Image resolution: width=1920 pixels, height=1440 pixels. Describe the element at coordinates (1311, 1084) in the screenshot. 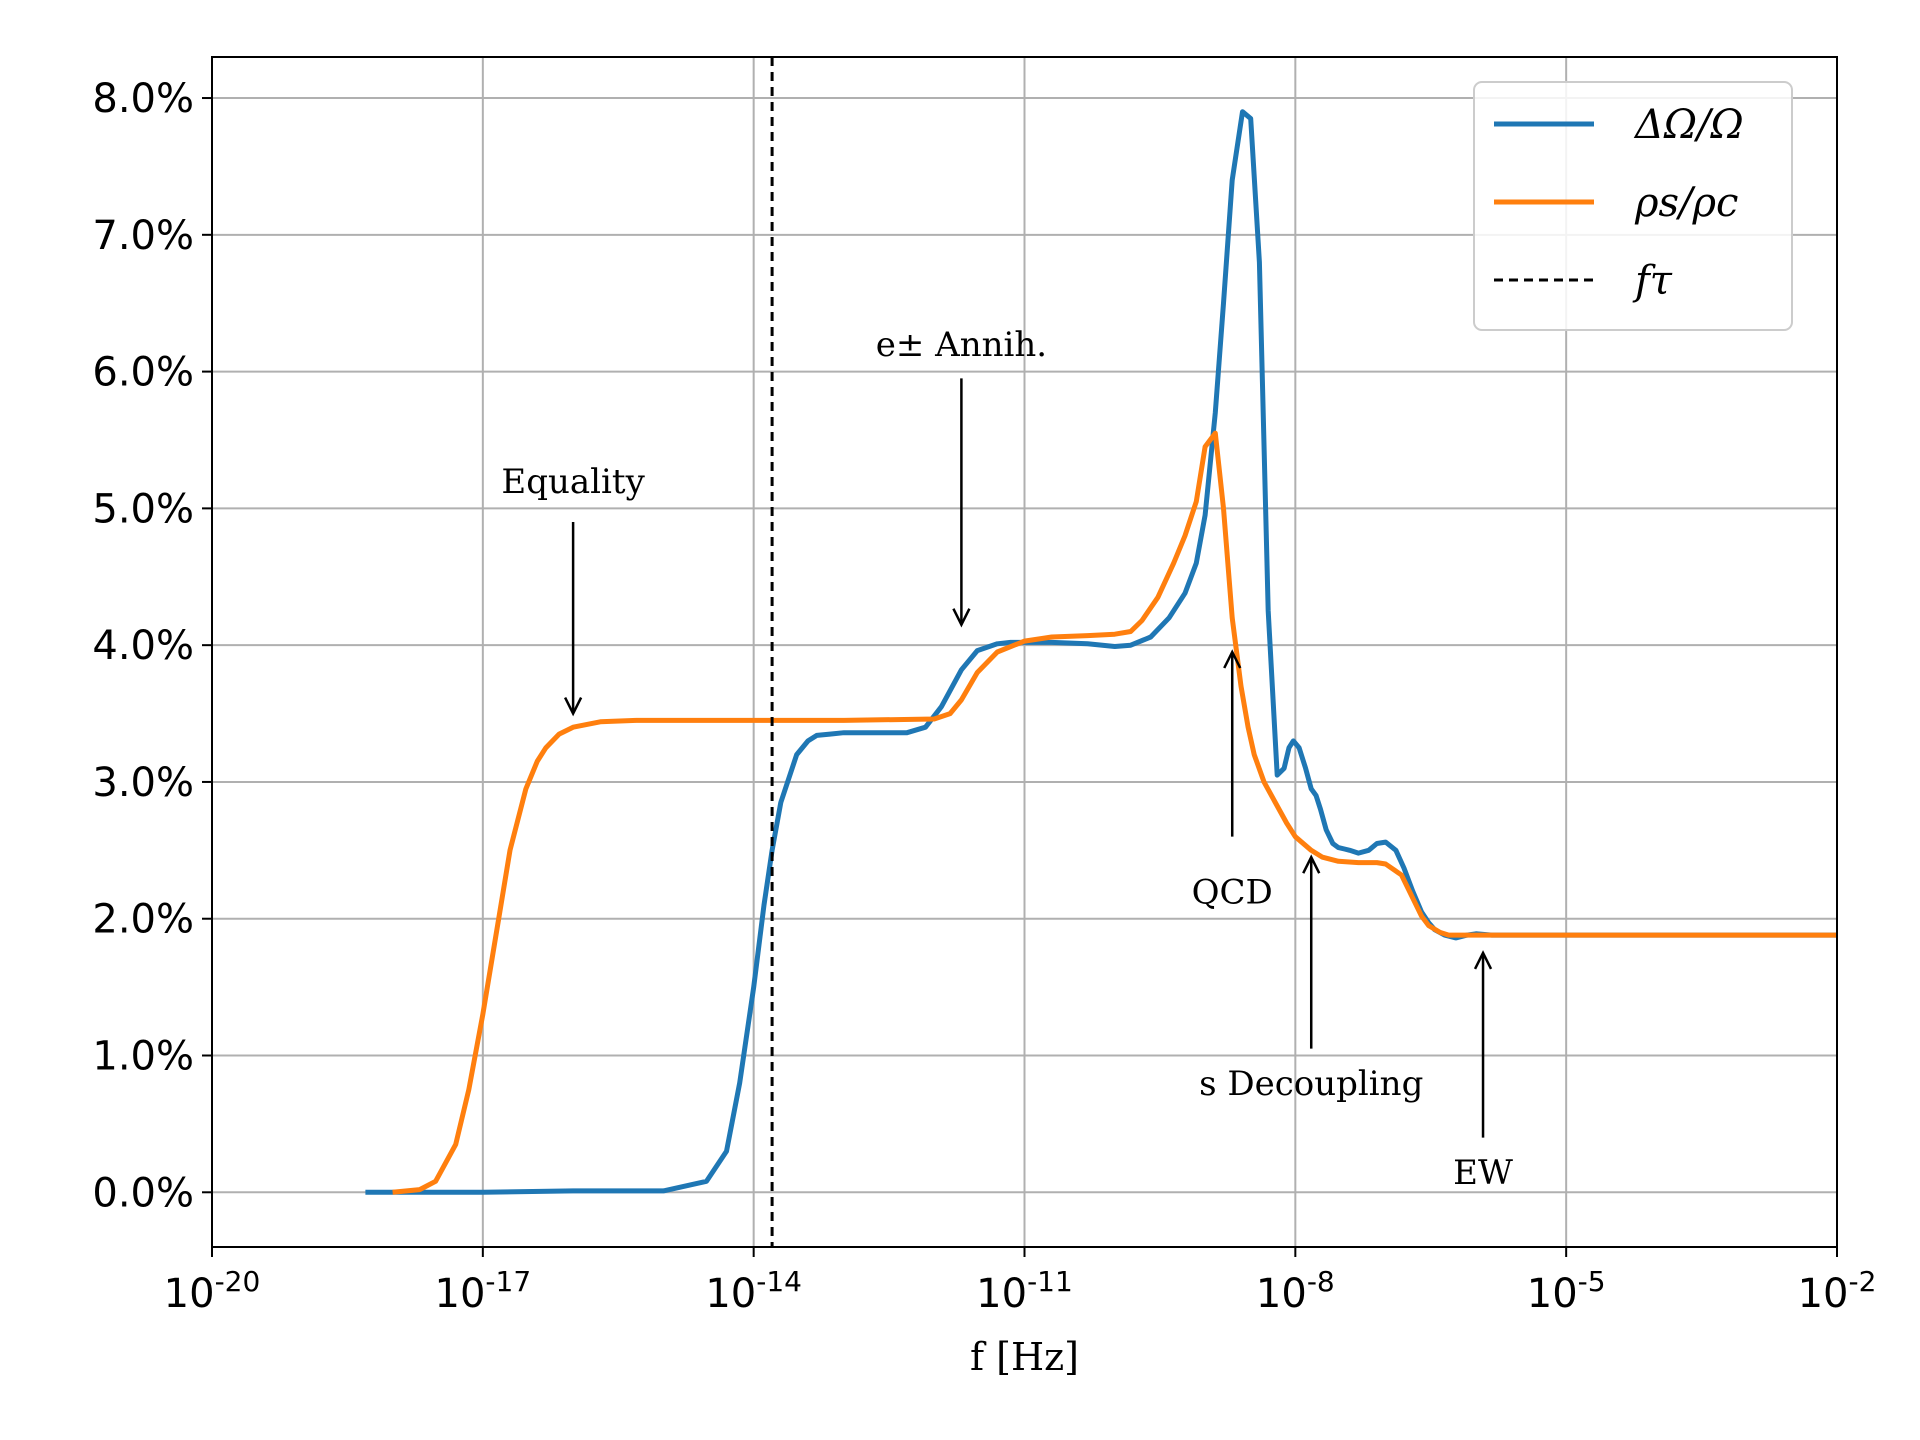

I see `annotation-label-3: s Decoupling` at that location.